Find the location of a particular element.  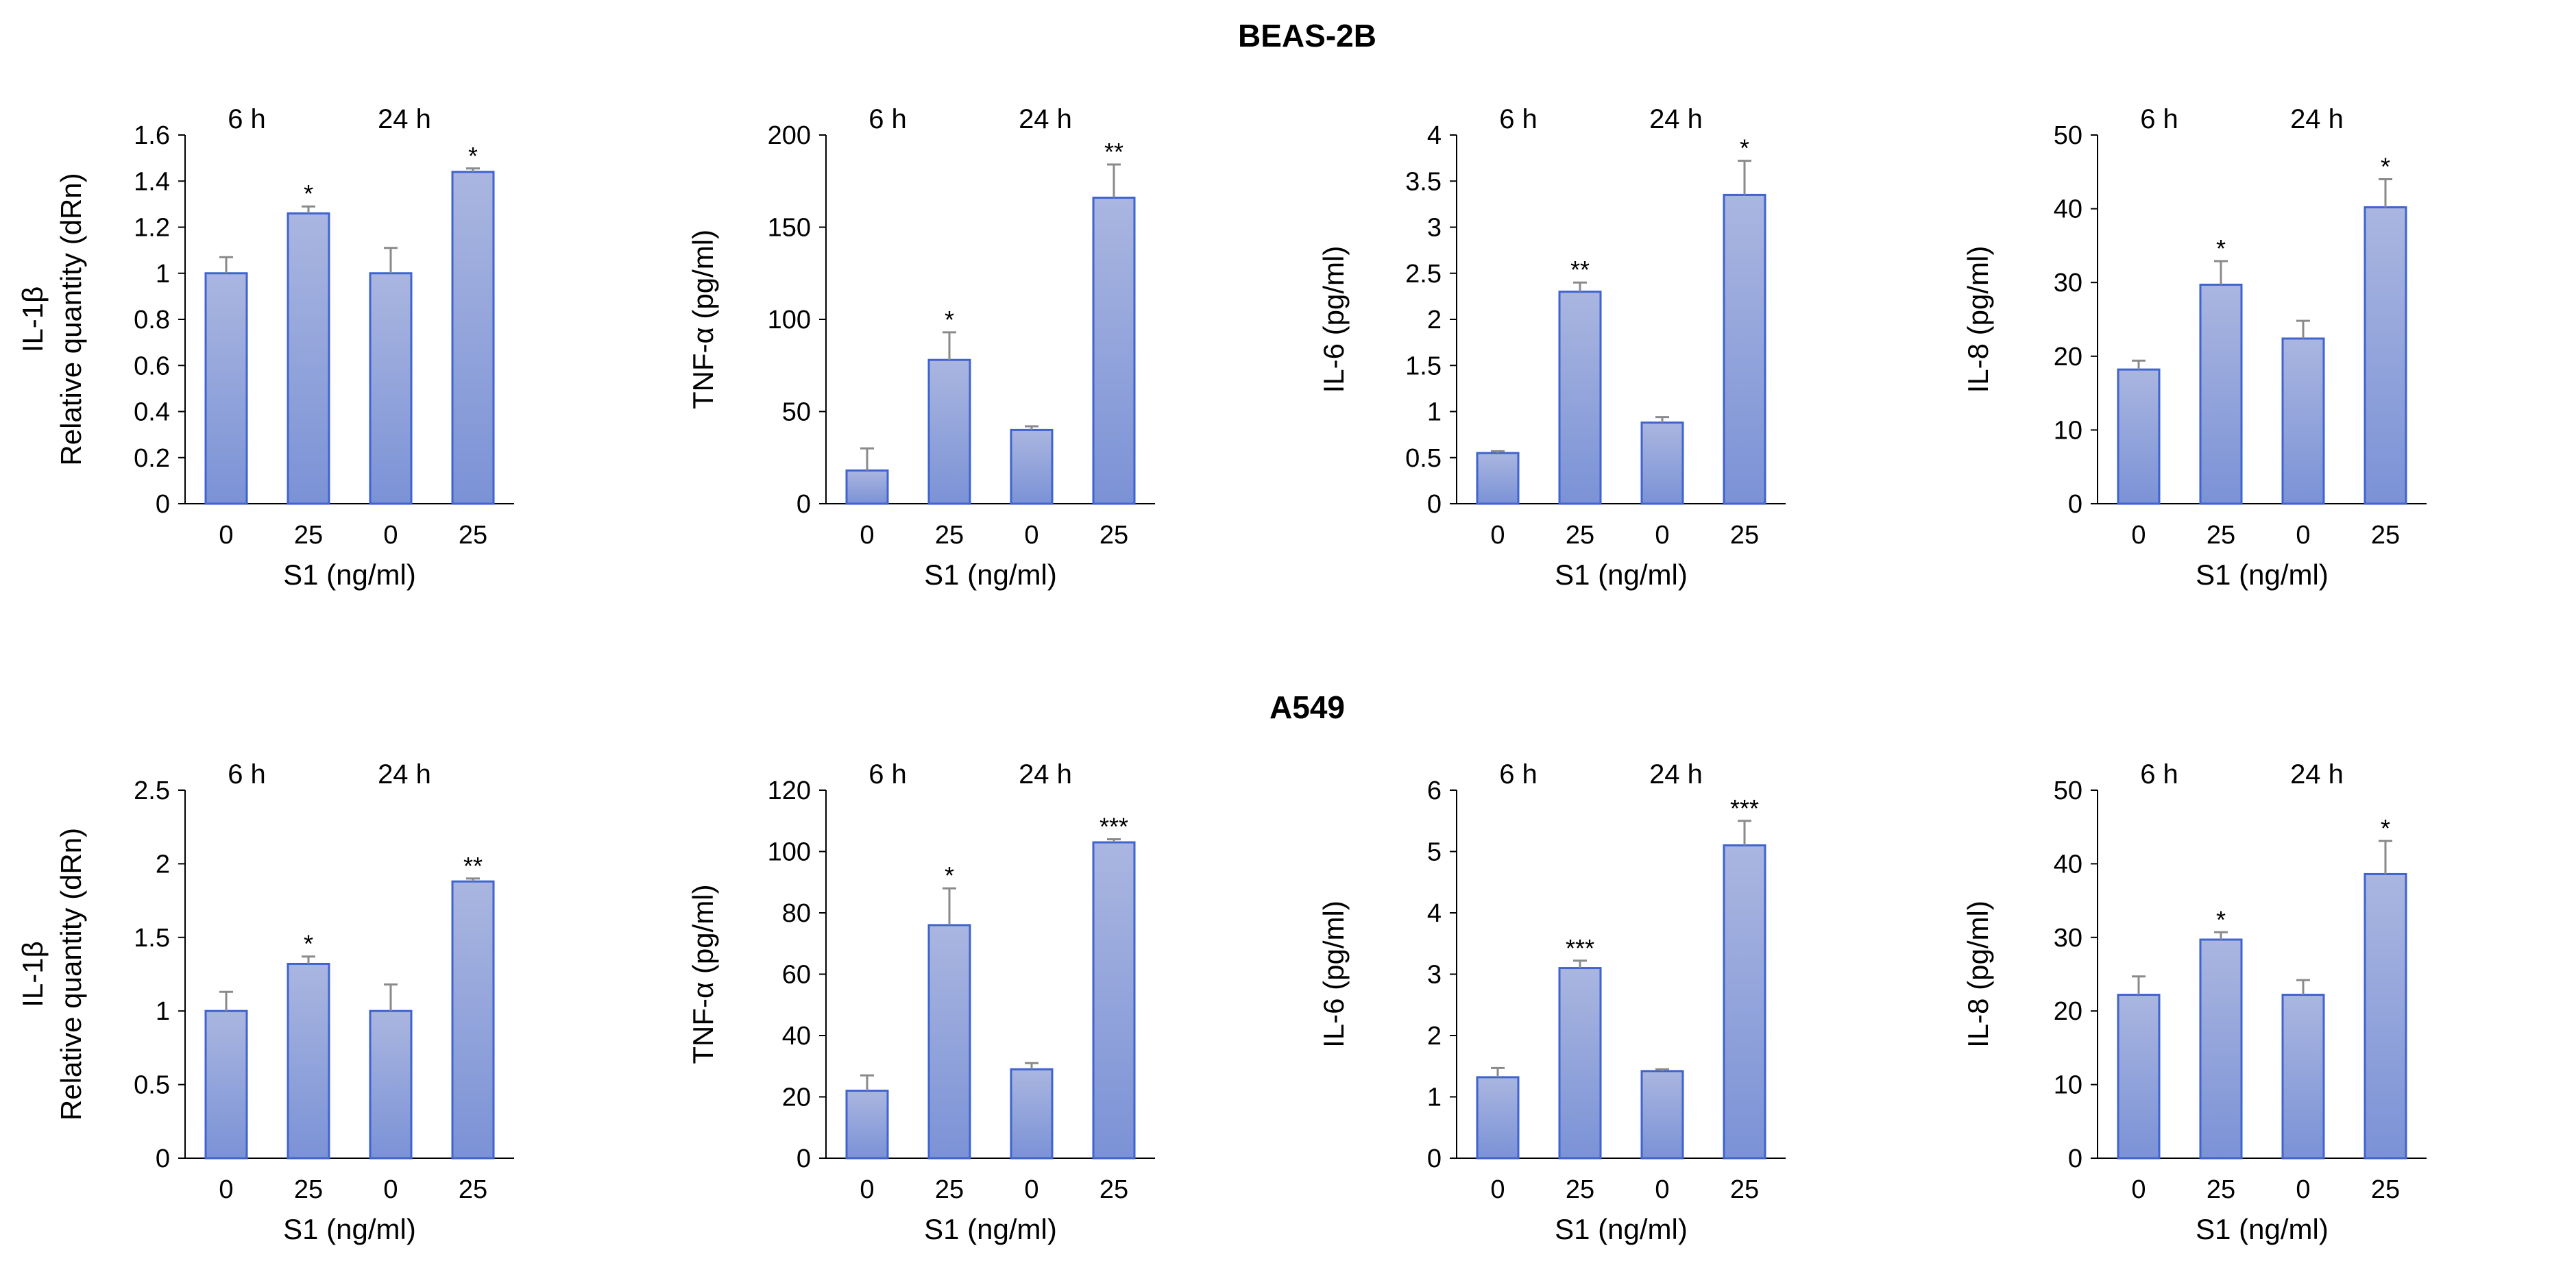

g1-c3-y-axis-title: IL-8 (pg/ml) is located at coordinates (1978, 974).